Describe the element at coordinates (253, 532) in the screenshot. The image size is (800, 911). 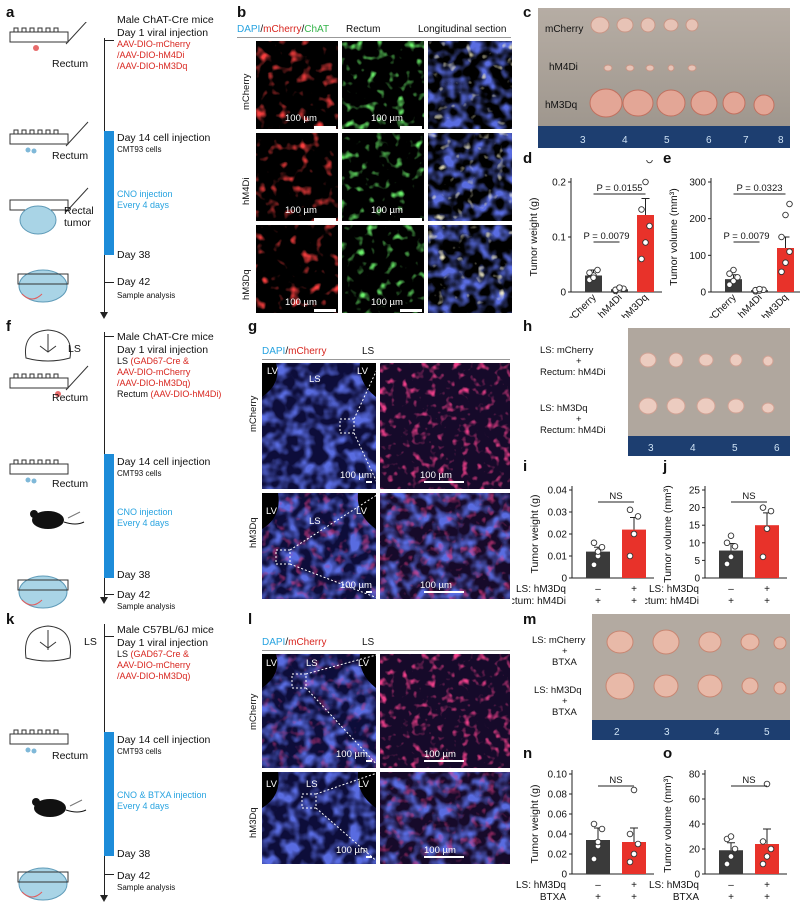
I see `row-label-hm3dq: hM3Dq` at that location.